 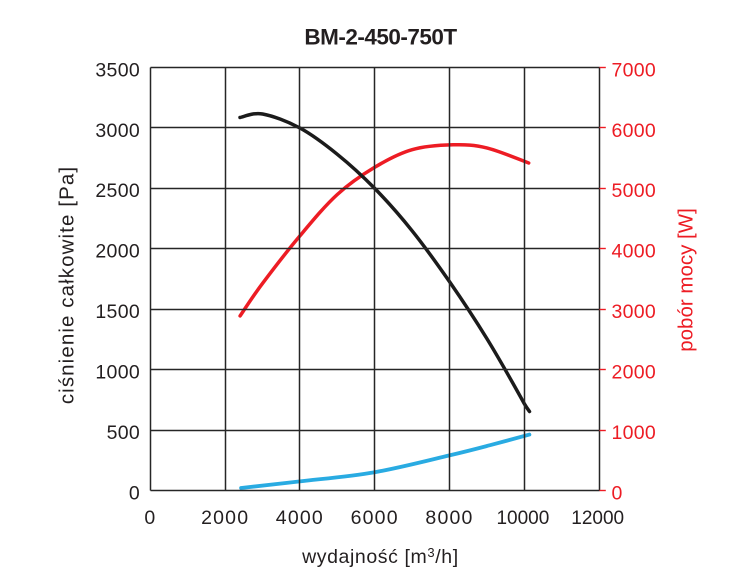 I want to click on svg-text: 12000, so click(x=597, y=518).